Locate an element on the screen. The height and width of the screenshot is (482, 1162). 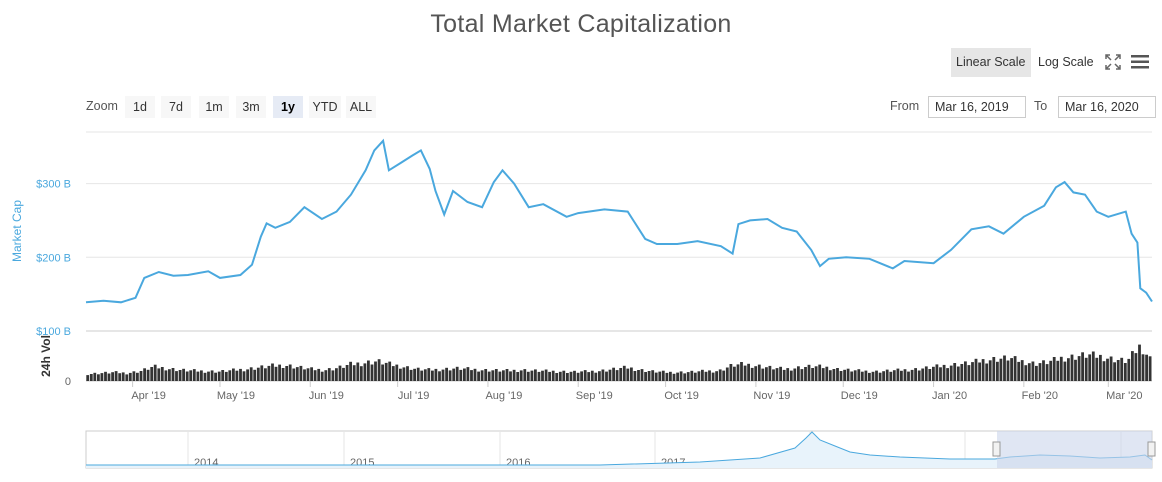
zoom-1d-button: 1d is located at coordinates (140, 107).